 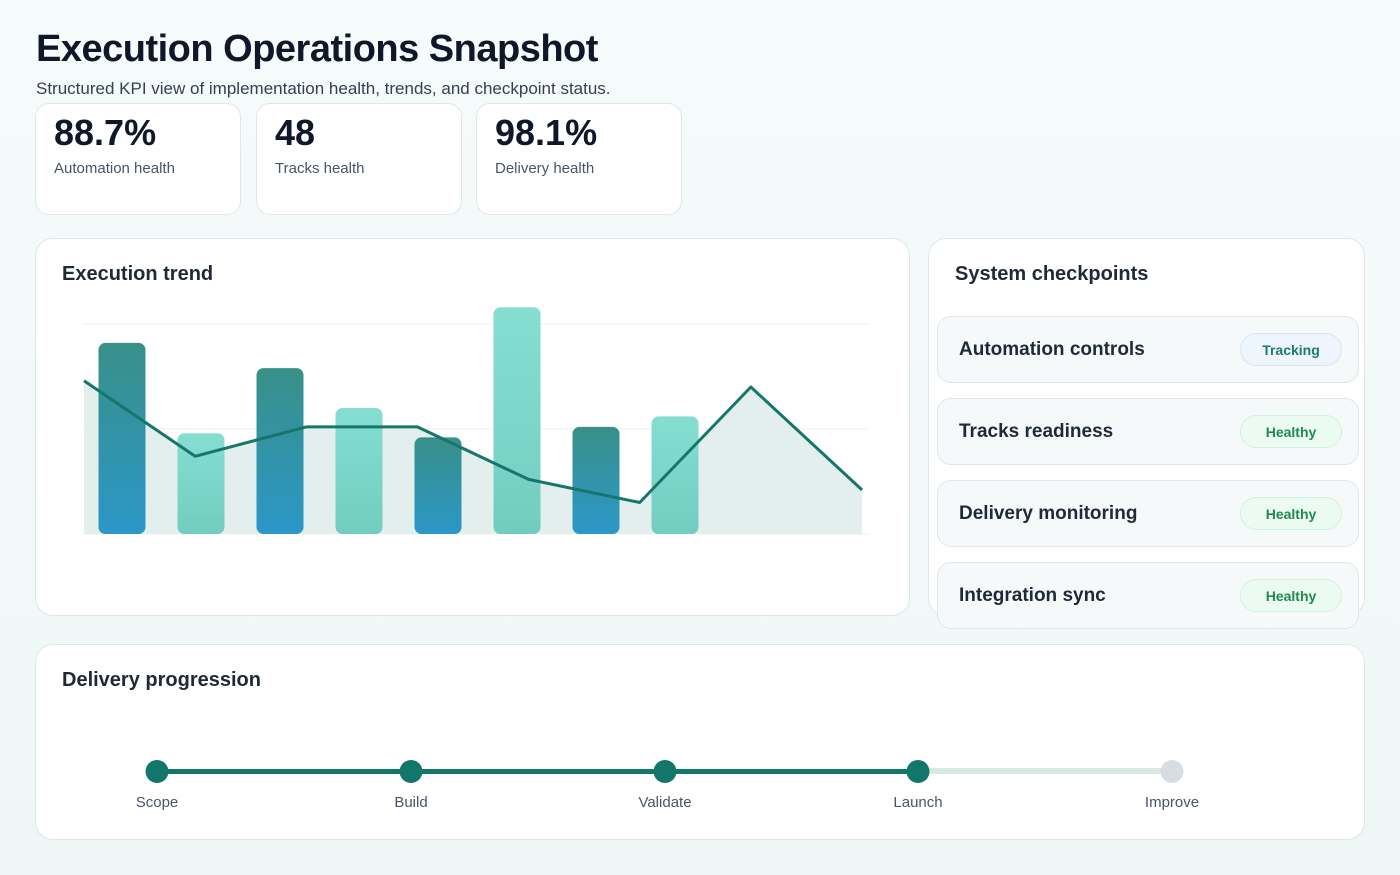 What do you see at coordinates (138, 274) in the screenshot?
I see `card-title: Execution trend` at bounding box center [138, 274].